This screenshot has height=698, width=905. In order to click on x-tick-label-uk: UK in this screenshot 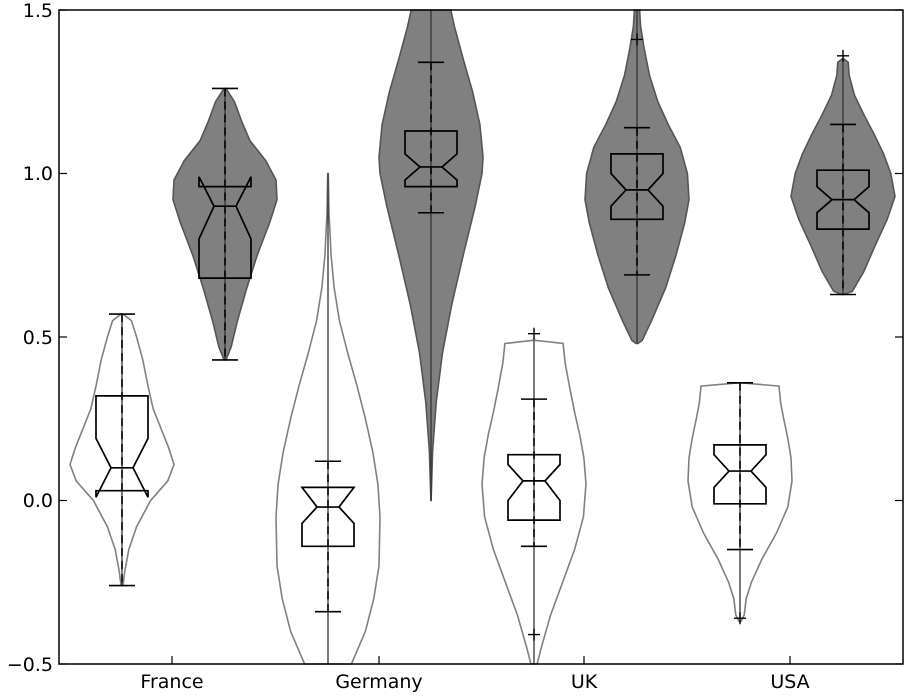, I will do `click(584, 682)`.